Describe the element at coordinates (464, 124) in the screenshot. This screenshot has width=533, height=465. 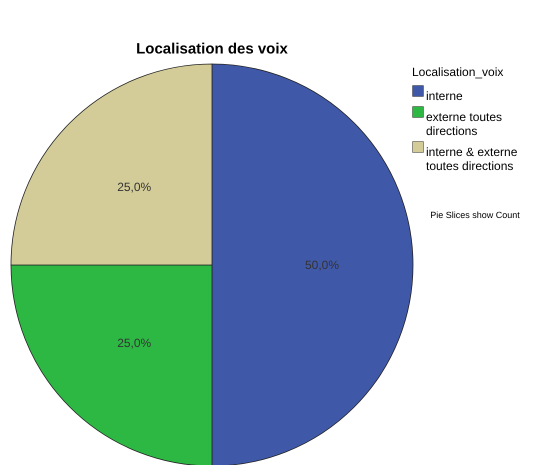
I see `legend-label: externe toutes directions` at that location.